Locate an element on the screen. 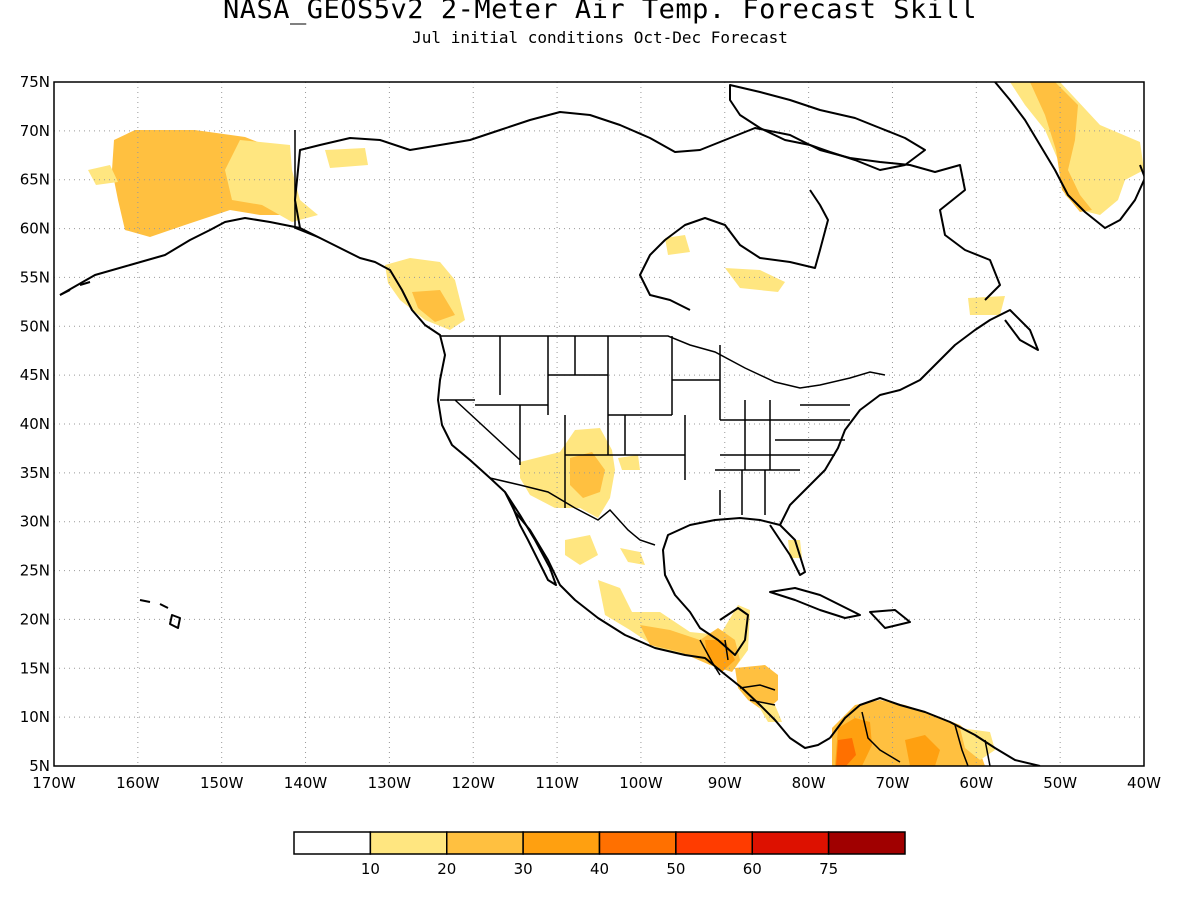 This screenshot has width=1200, height=900. border-nicaragua is located at coordinates (762, 702).